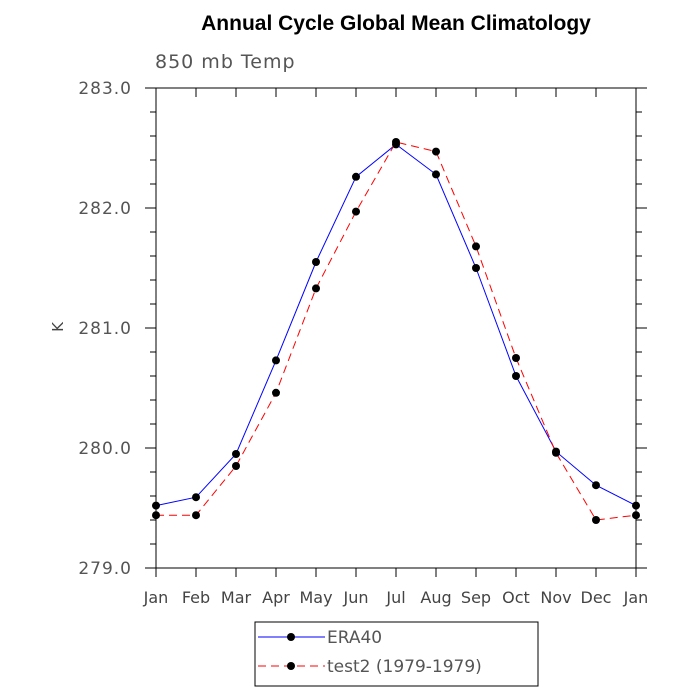  I want to click on legend-era40-marker, so click(291, 637).